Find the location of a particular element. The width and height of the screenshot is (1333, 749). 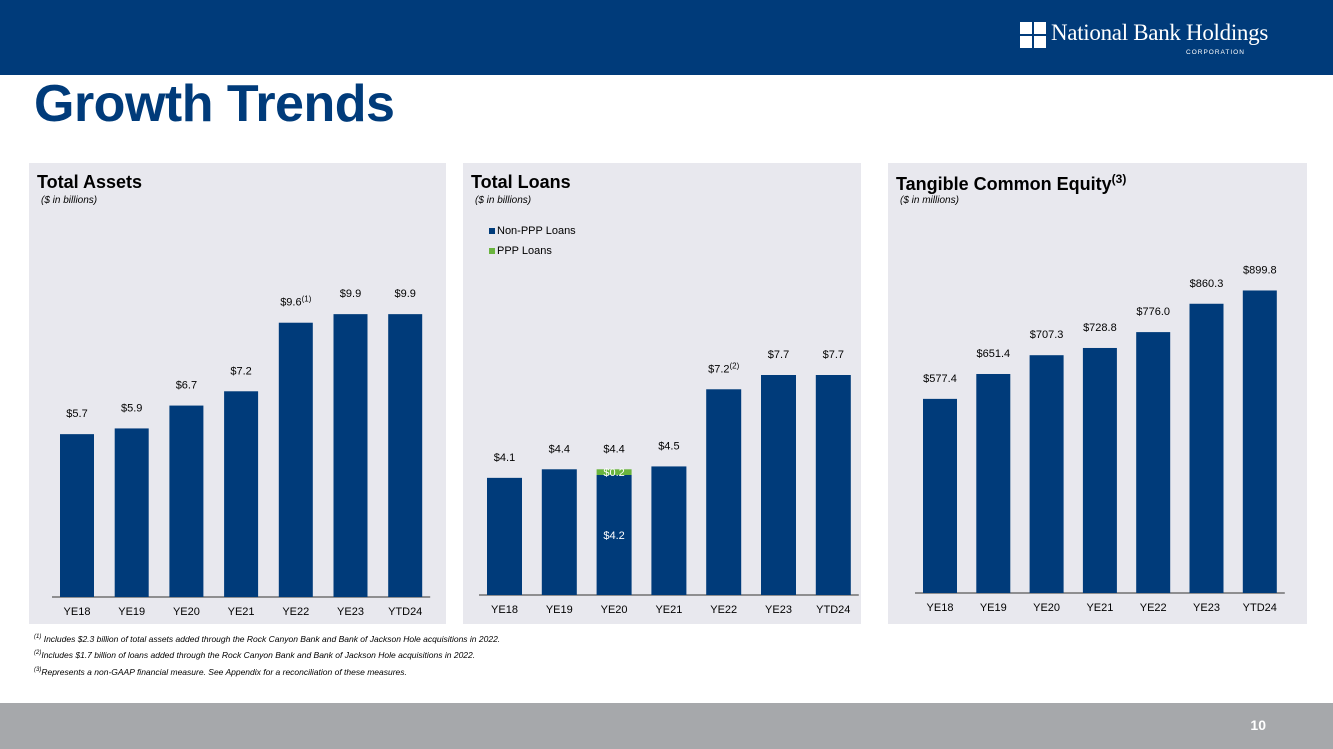

bar-non-ppp-loans-ye18 is located at coordinates (504, 536).